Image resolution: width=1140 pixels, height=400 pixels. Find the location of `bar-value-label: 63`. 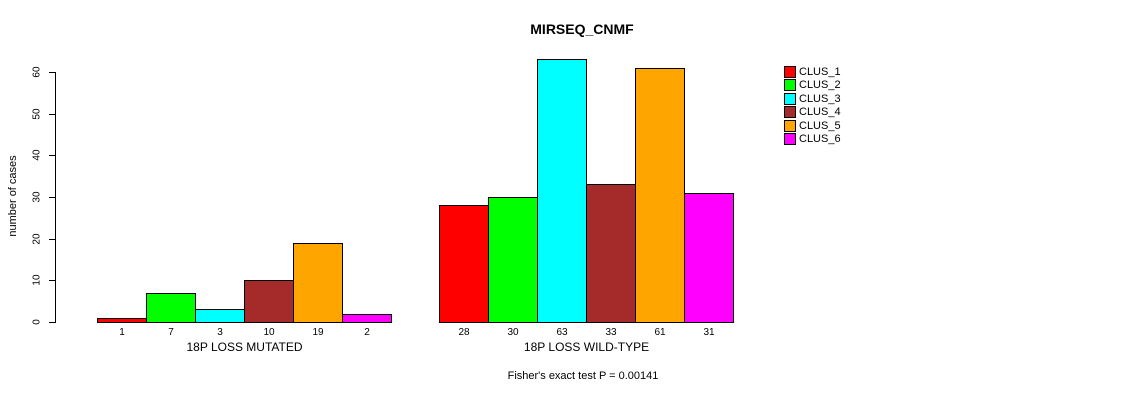

bar-value-label: 63 is located at coordinates (562, 332).